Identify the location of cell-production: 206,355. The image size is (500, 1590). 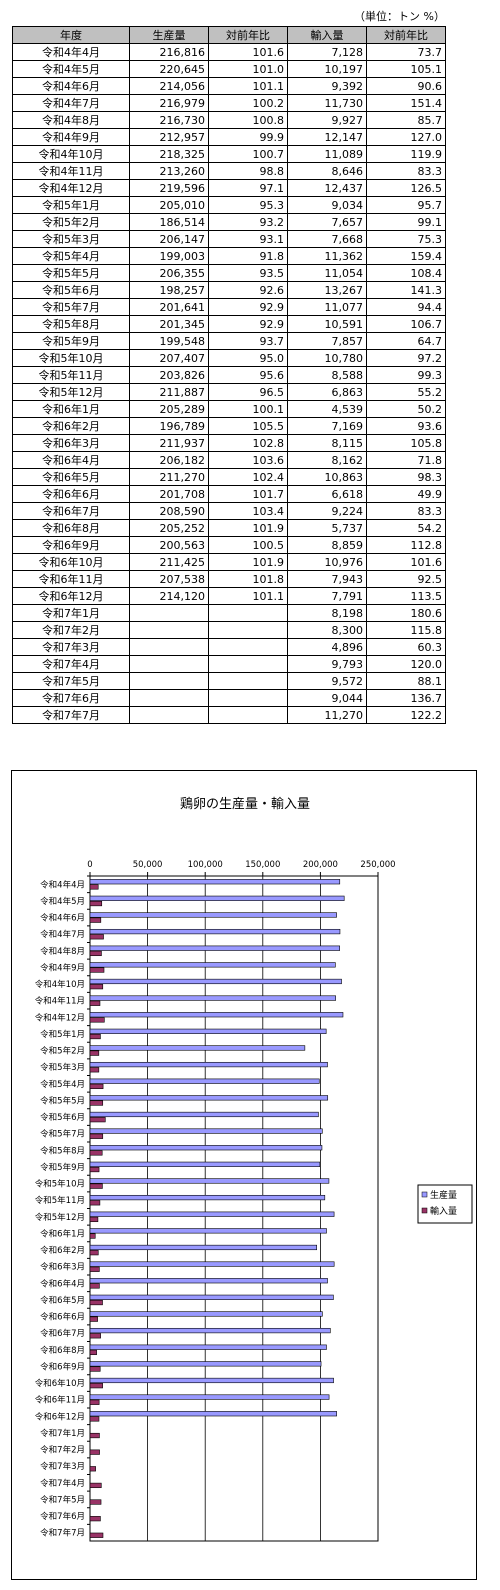
(169, 273).